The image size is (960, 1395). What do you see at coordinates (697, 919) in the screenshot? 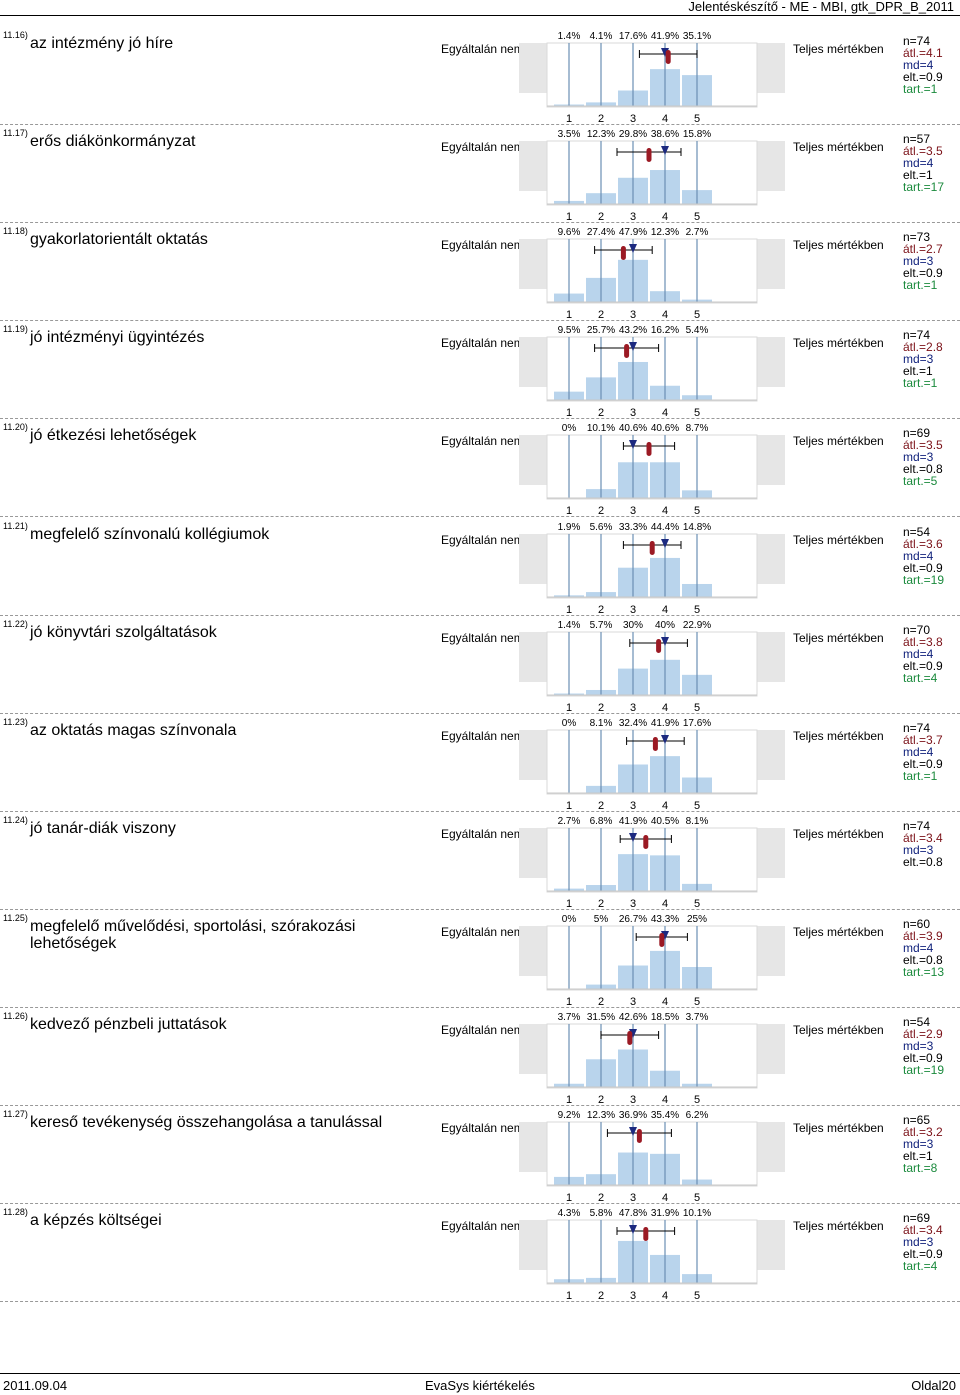
I see `percent-label: 25%` at bounding box center [697, 919].